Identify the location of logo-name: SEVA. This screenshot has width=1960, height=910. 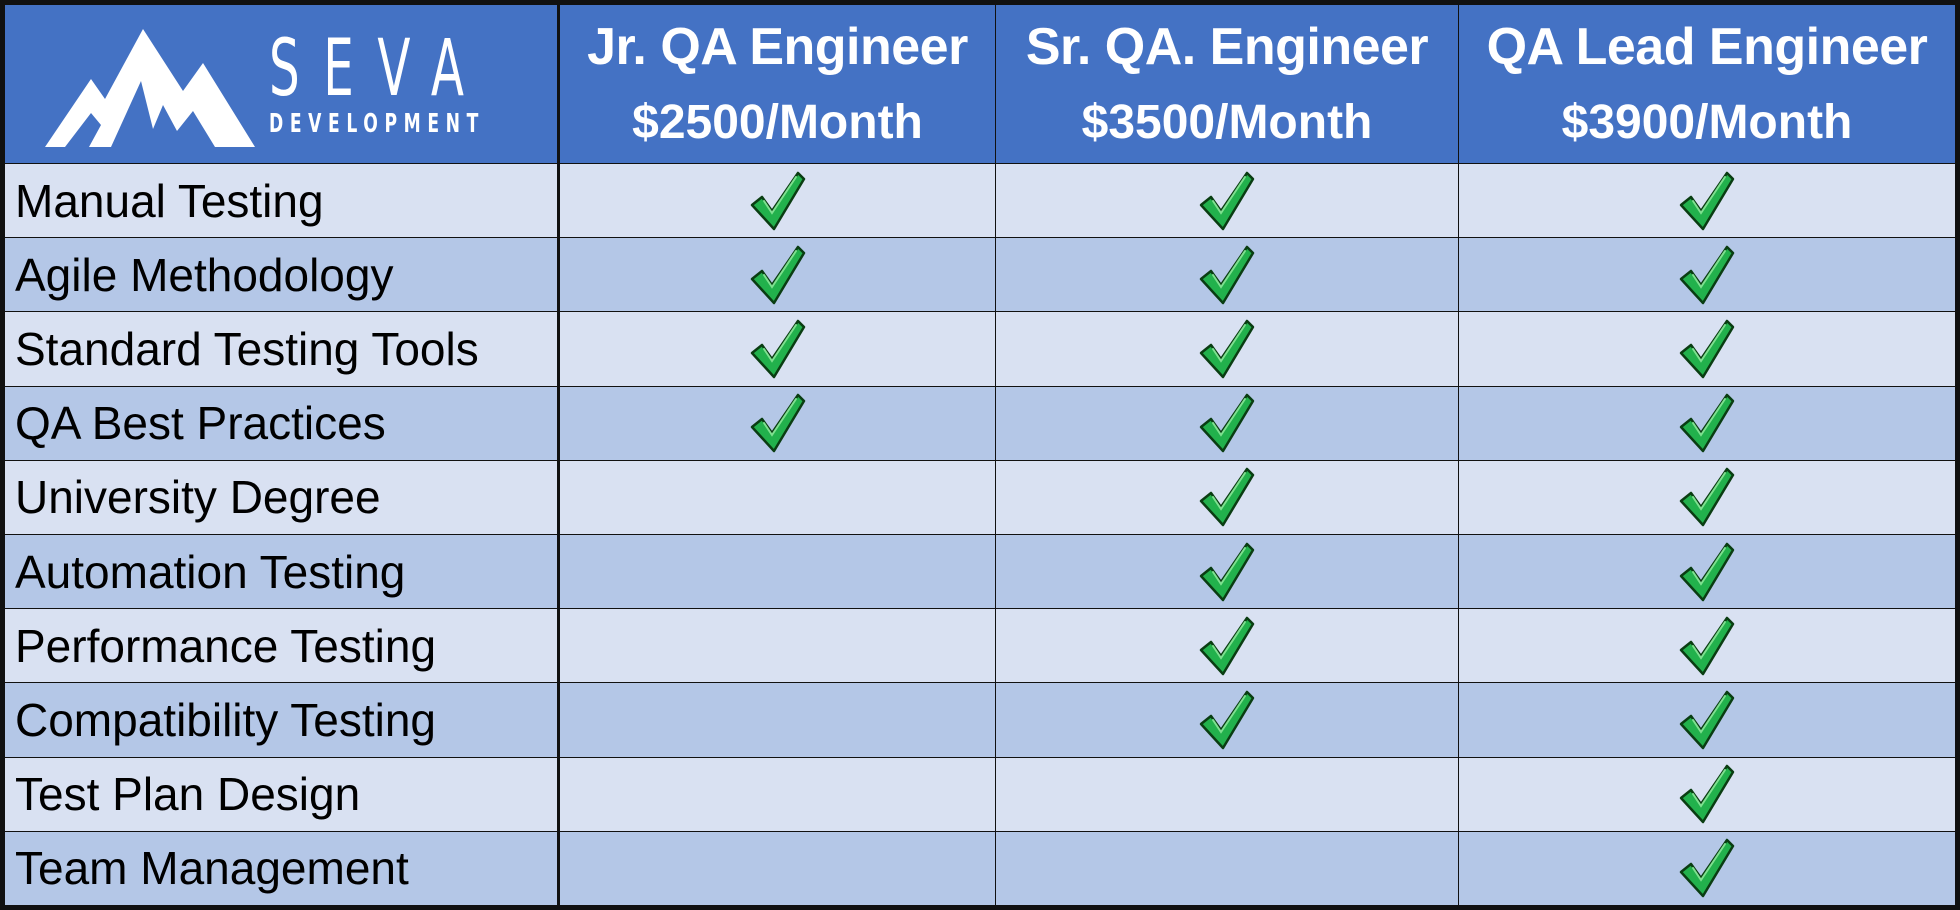
(378, 69).